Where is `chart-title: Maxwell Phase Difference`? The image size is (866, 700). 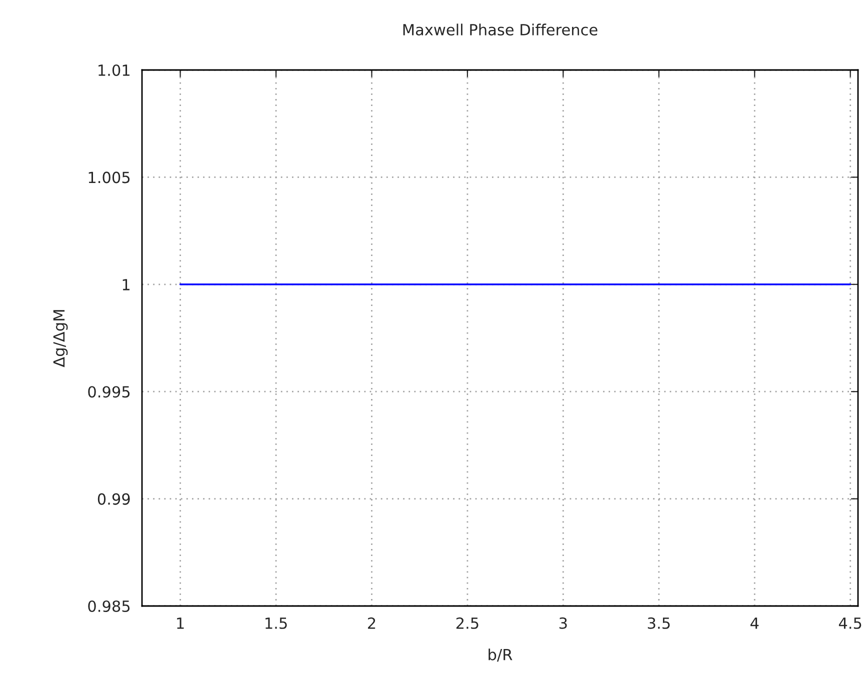 chart-title: Maxwell Phase Difference is located at coordinates (500, 30).